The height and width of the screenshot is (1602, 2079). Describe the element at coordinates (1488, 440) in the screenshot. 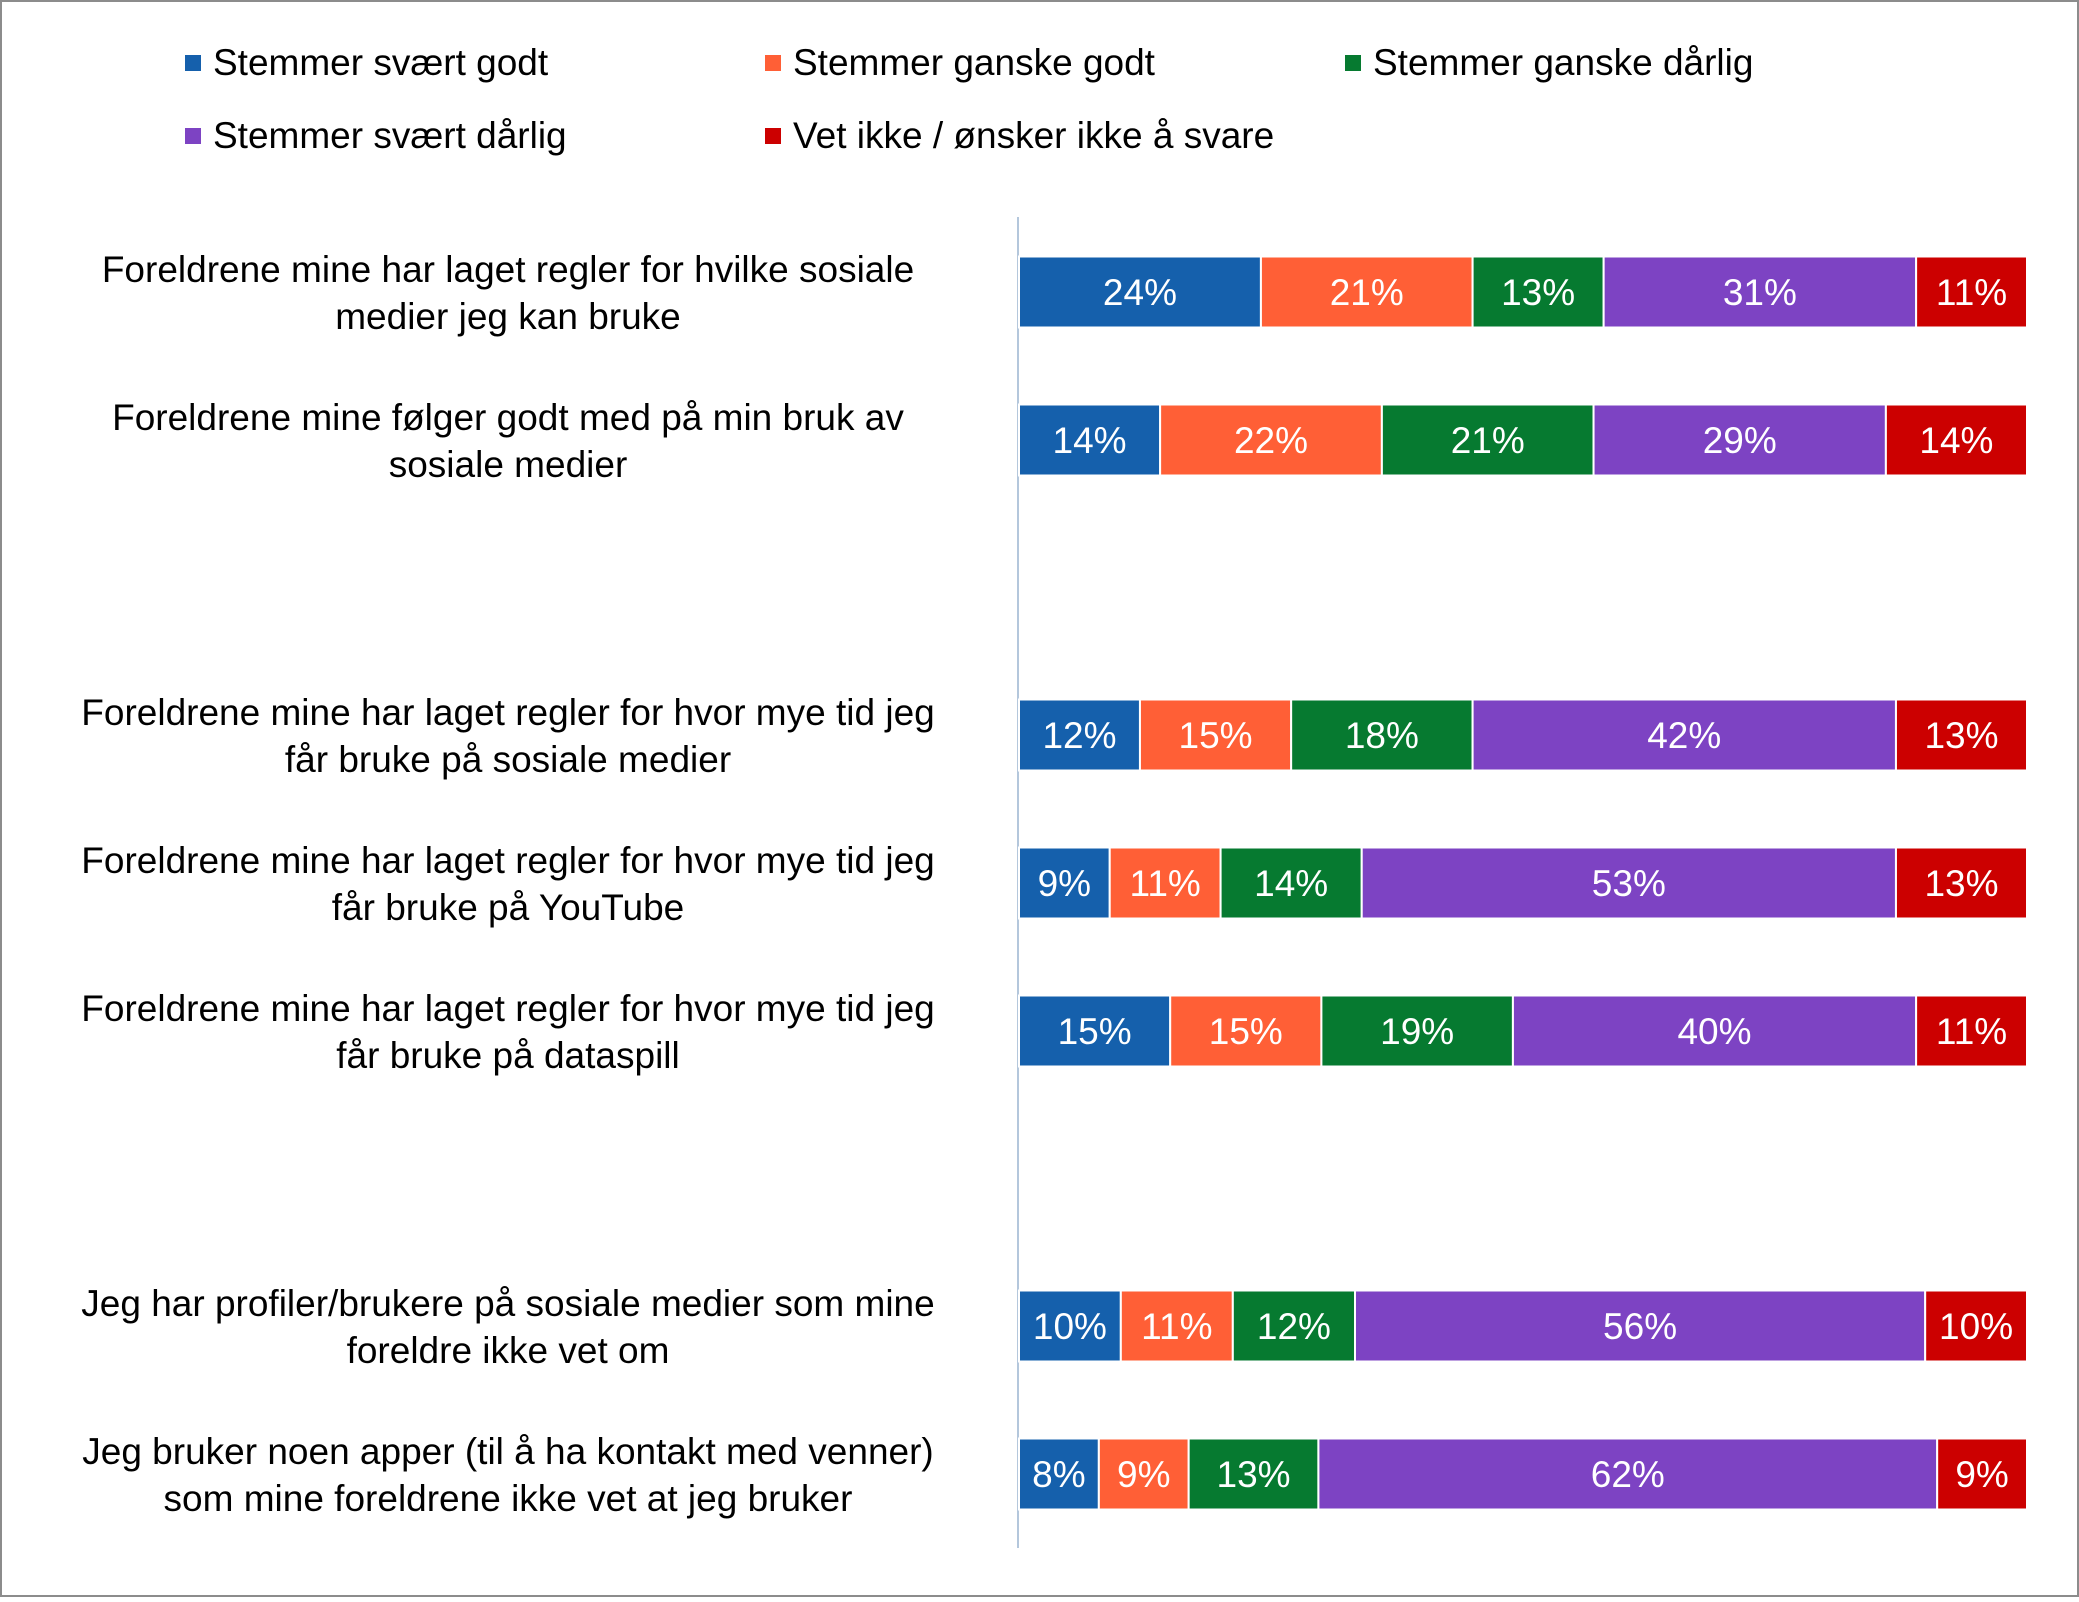

I see `data-label-r2-s3: 21%` at that location.